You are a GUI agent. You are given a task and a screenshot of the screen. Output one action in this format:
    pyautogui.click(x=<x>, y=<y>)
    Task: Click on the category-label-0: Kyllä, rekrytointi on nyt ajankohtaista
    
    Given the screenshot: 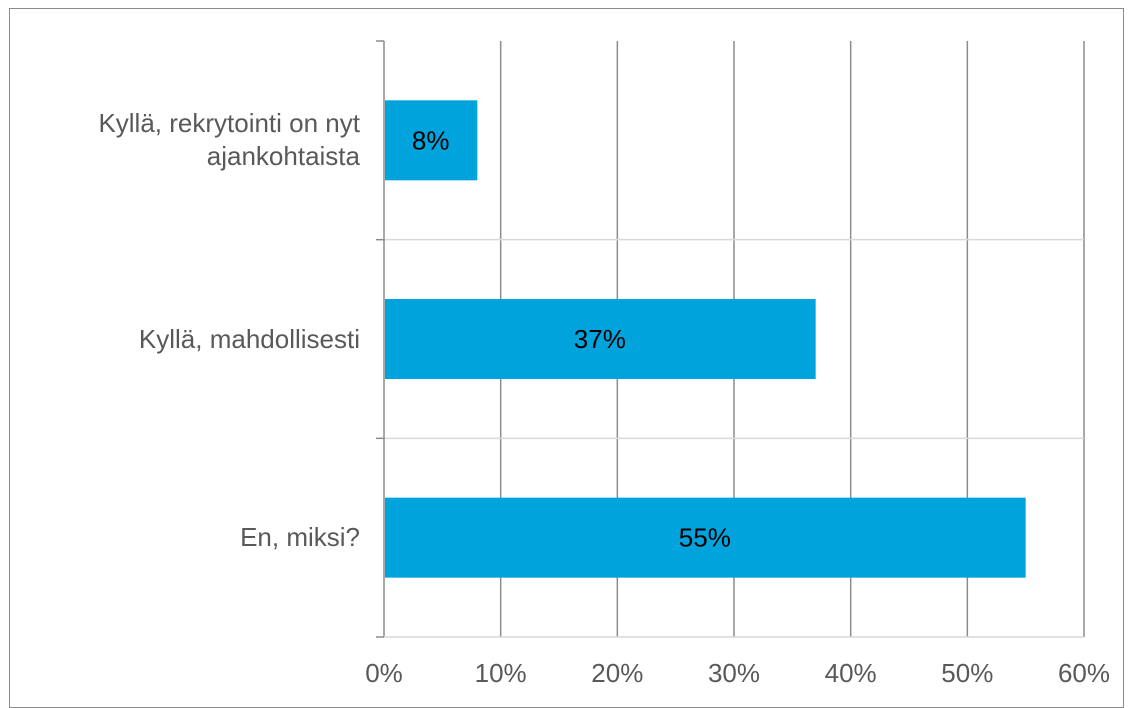 What is the action you would take?
    pyautogui.click(x=229, y=140)
    